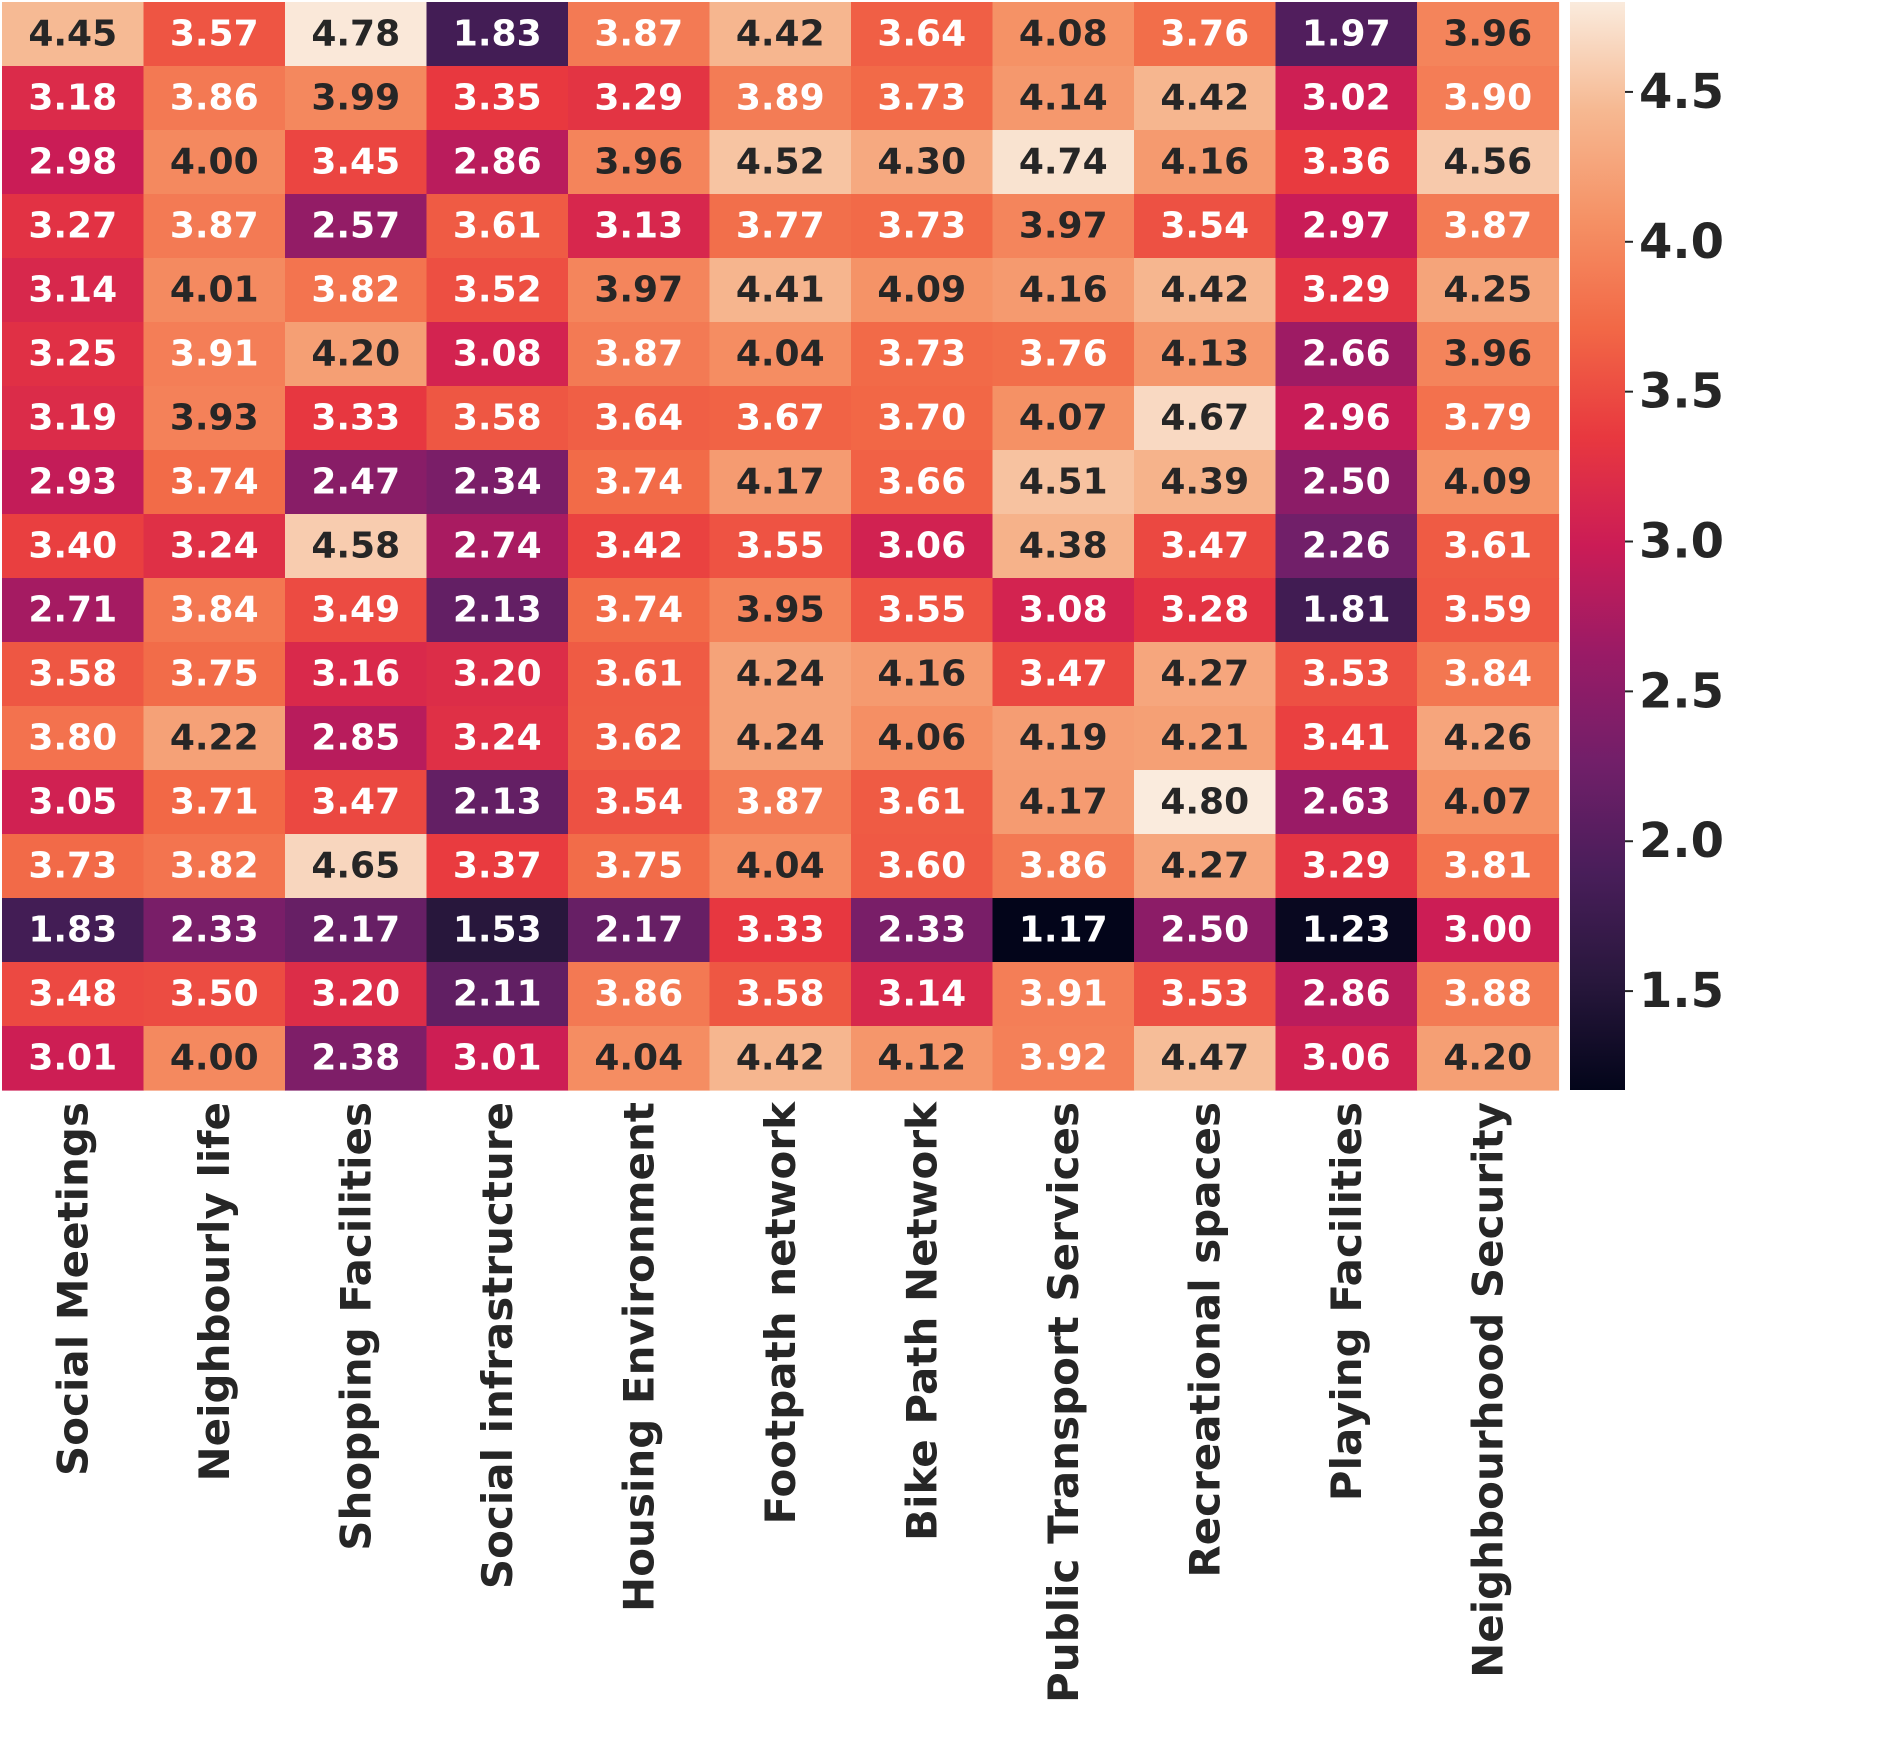 The image size is (1884, 1740). Describe the element at coordinates (72, 162) in the screenshot. I see `heatmap-cell-value: 2.98` at that location.